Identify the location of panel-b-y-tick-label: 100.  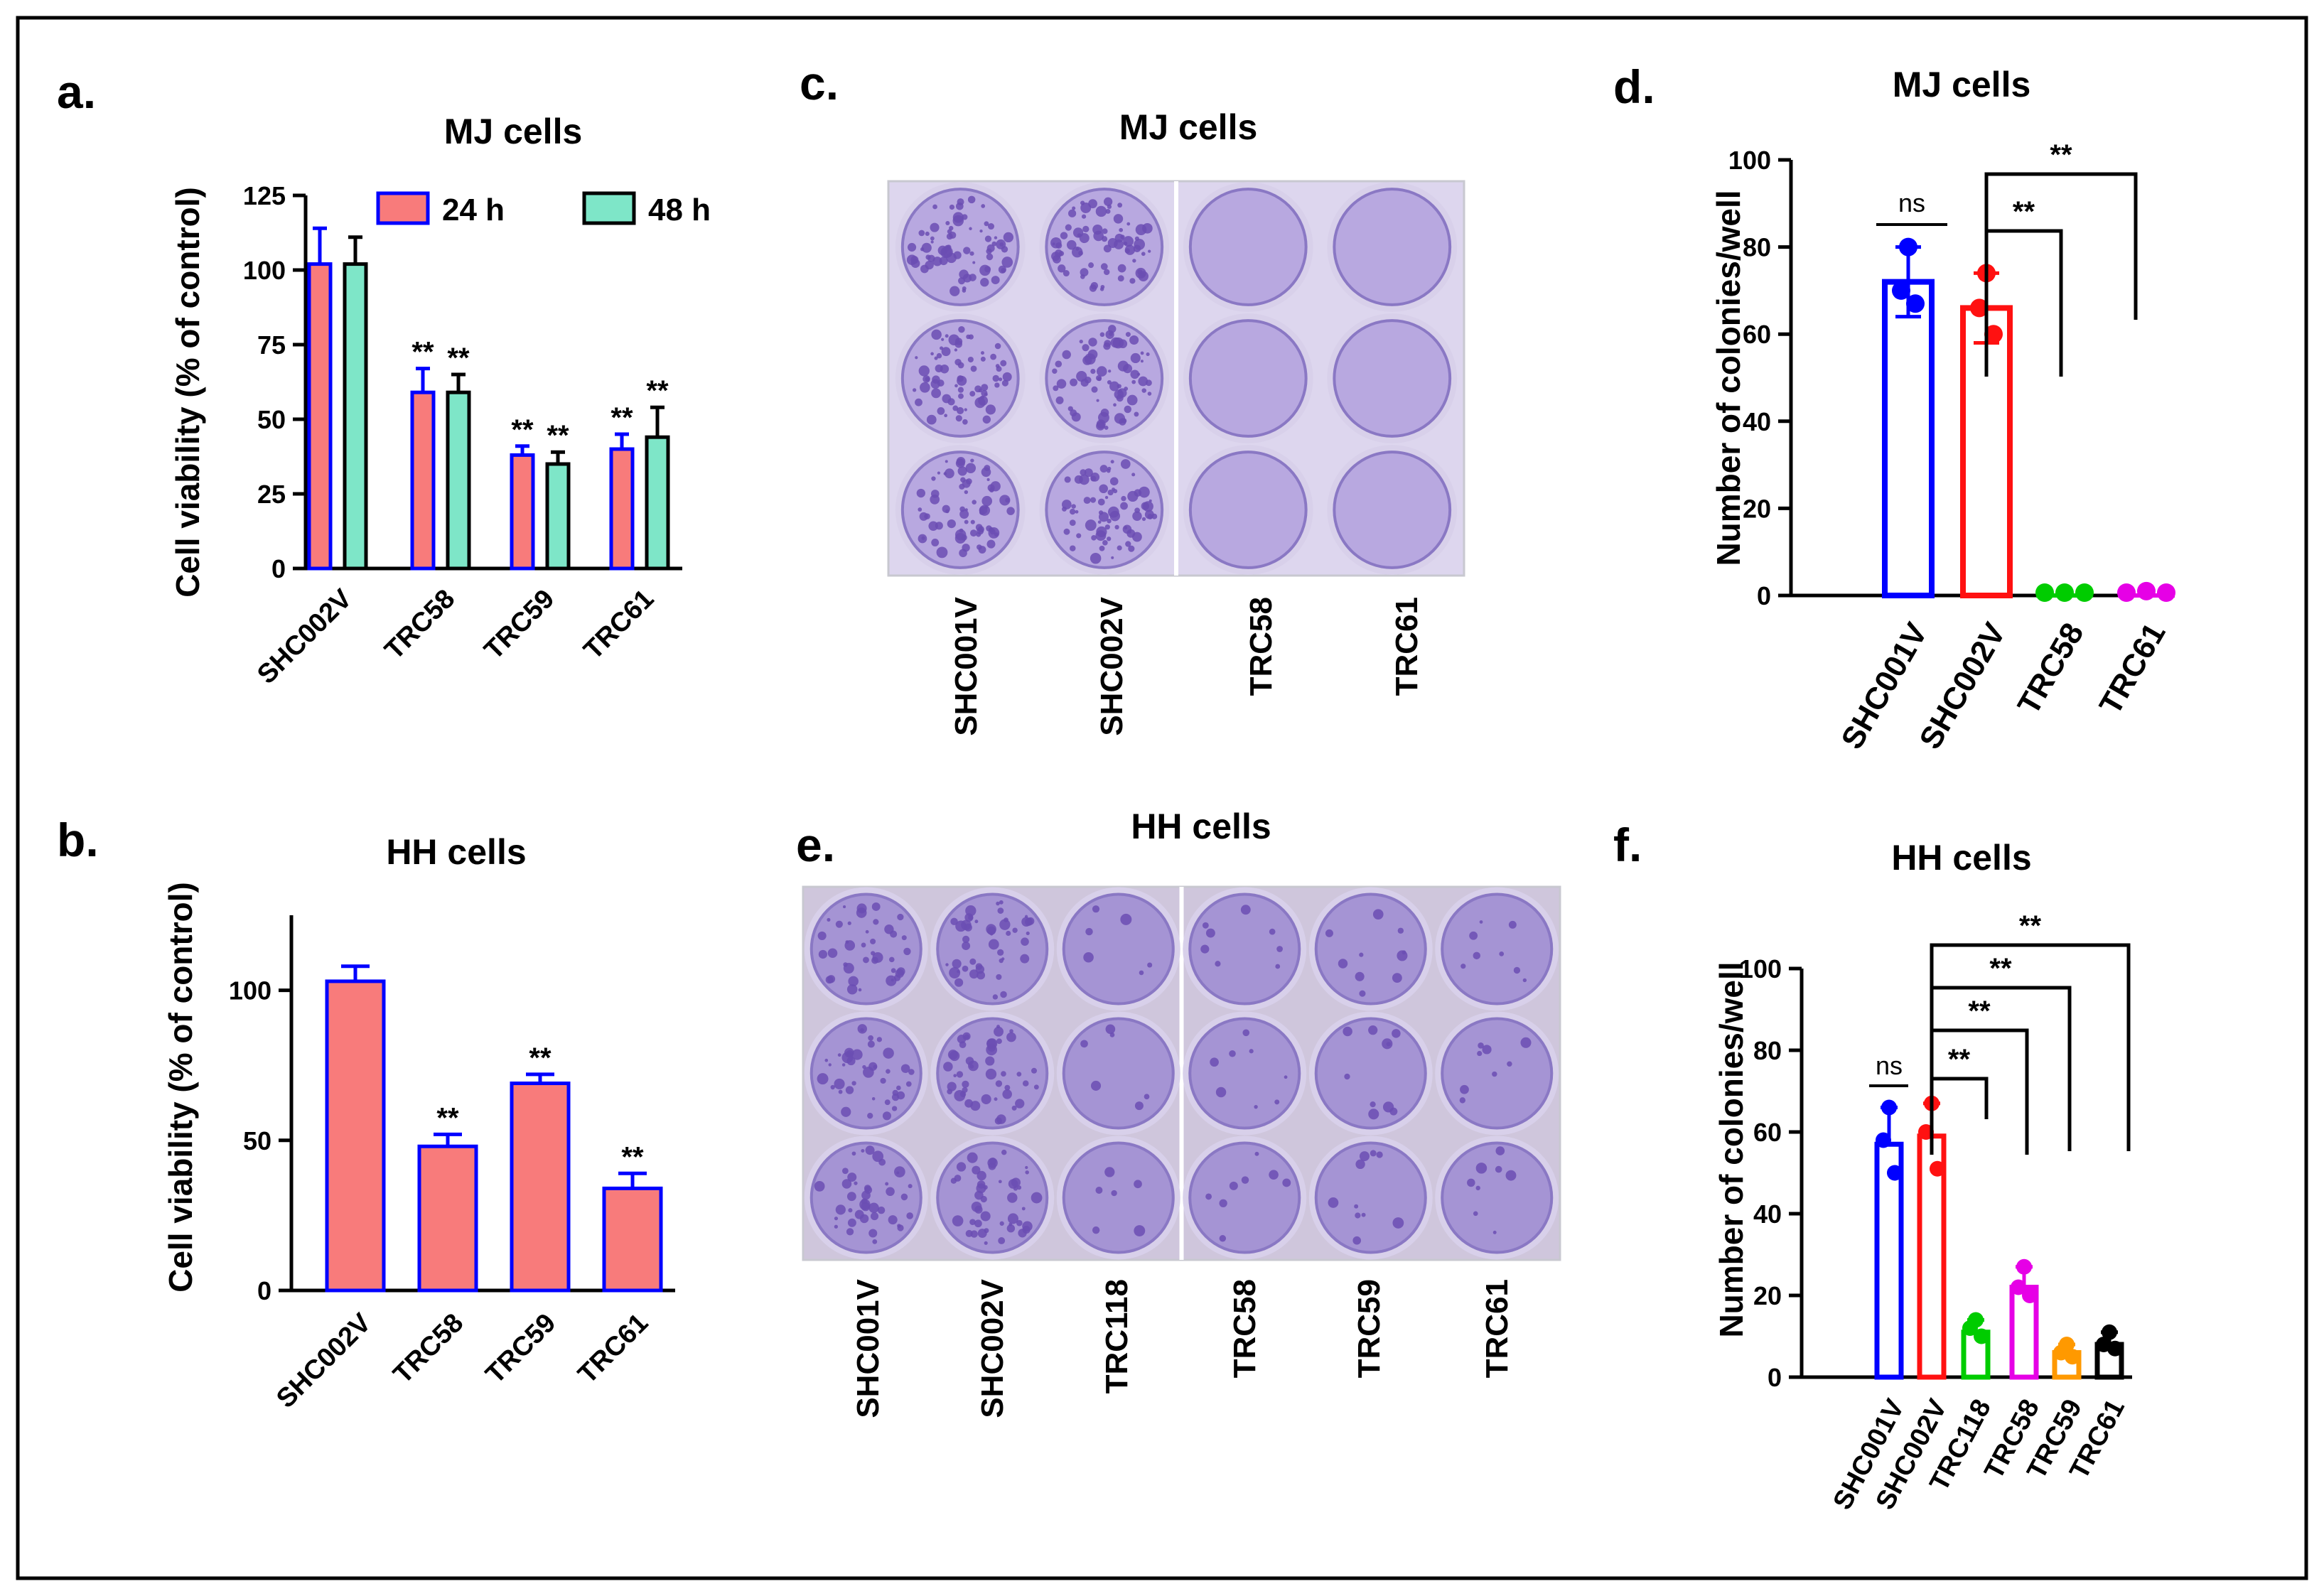
(250, 991).